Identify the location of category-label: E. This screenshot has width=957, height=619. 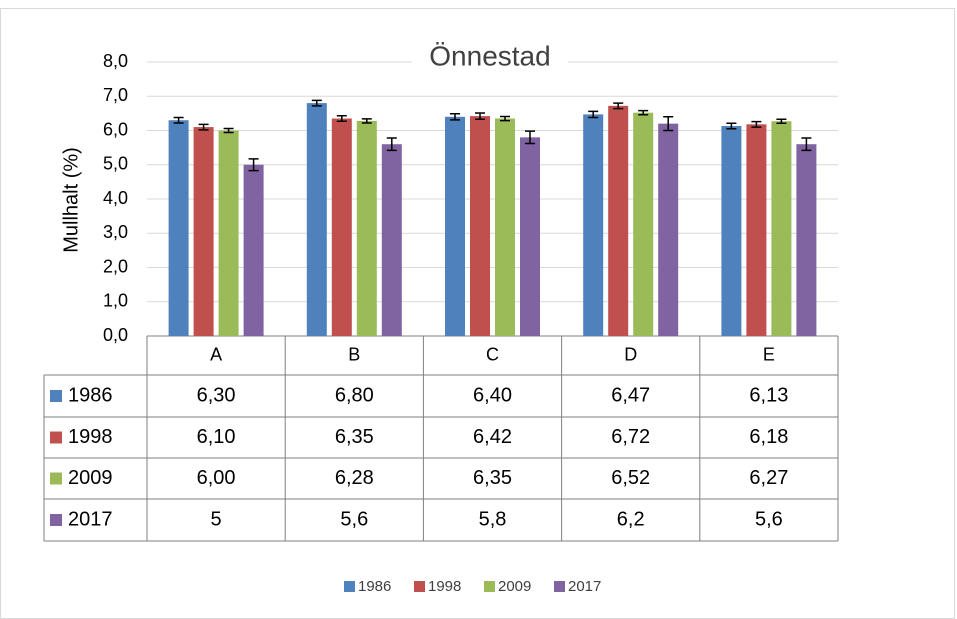
(769, 354).